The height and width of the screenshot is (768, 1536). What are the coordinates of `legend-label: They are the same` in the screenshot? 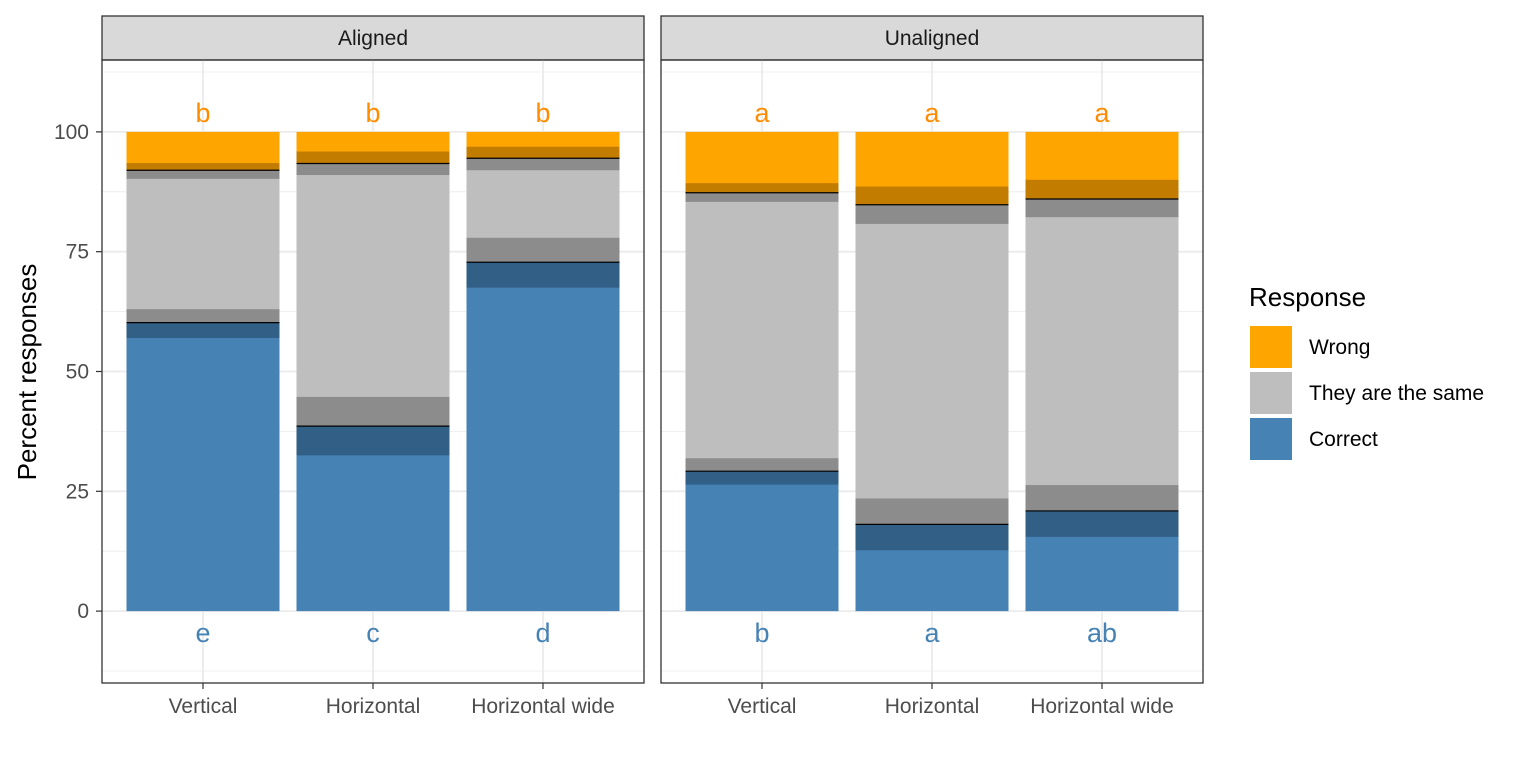 It's located at (1396, 393).